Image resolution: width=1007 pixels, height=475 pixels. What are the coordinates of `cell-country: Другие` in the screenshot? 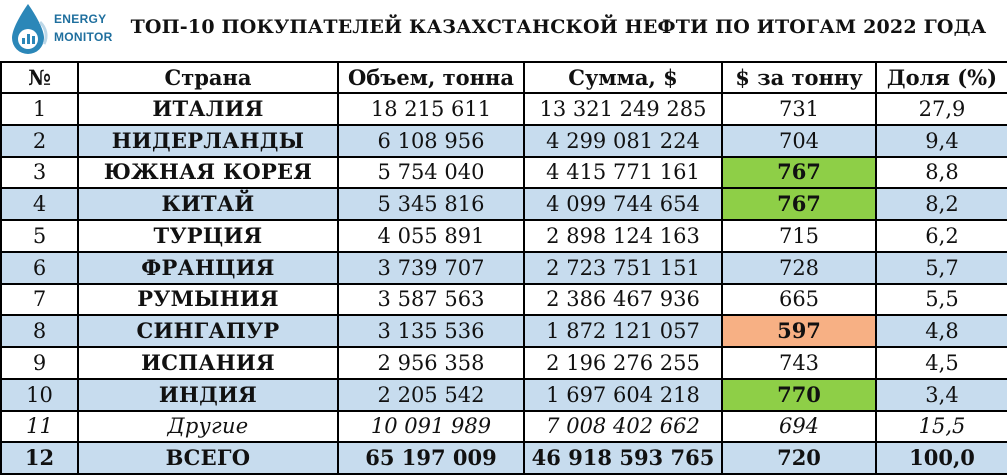 It's located at (208, 426).